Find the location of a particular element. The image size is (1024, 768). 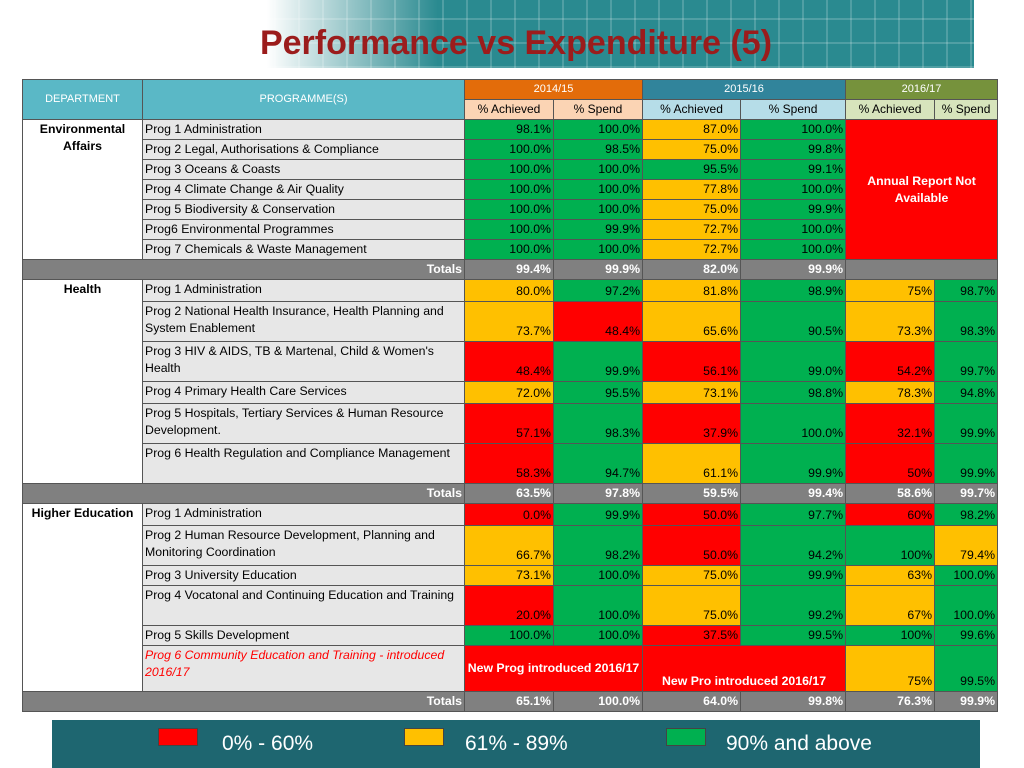

value-cell: 48.4% is located at coordinates (509, 361).